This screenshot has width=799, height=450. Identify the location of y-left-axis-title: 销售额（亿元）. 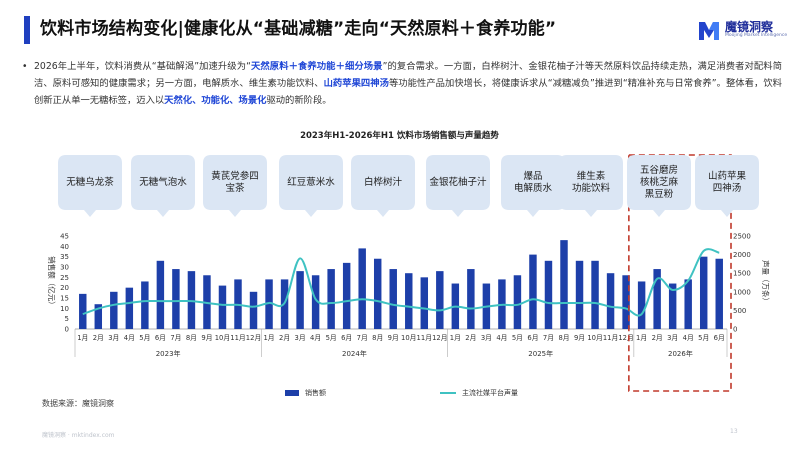
(52, 282).